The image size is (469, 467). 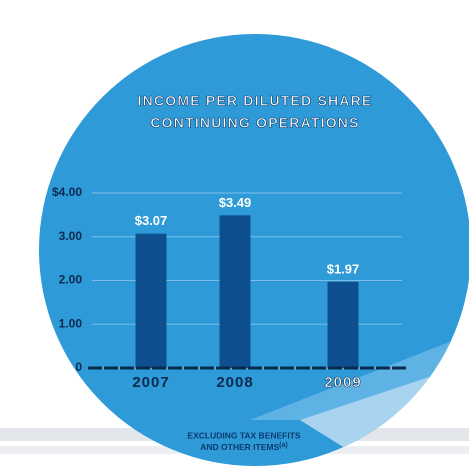 What do you see at coordinates (239, 447) in the screenshot?
I see `footnote-text: AND OTHER ITEMS` at bounding box center [239, 447].